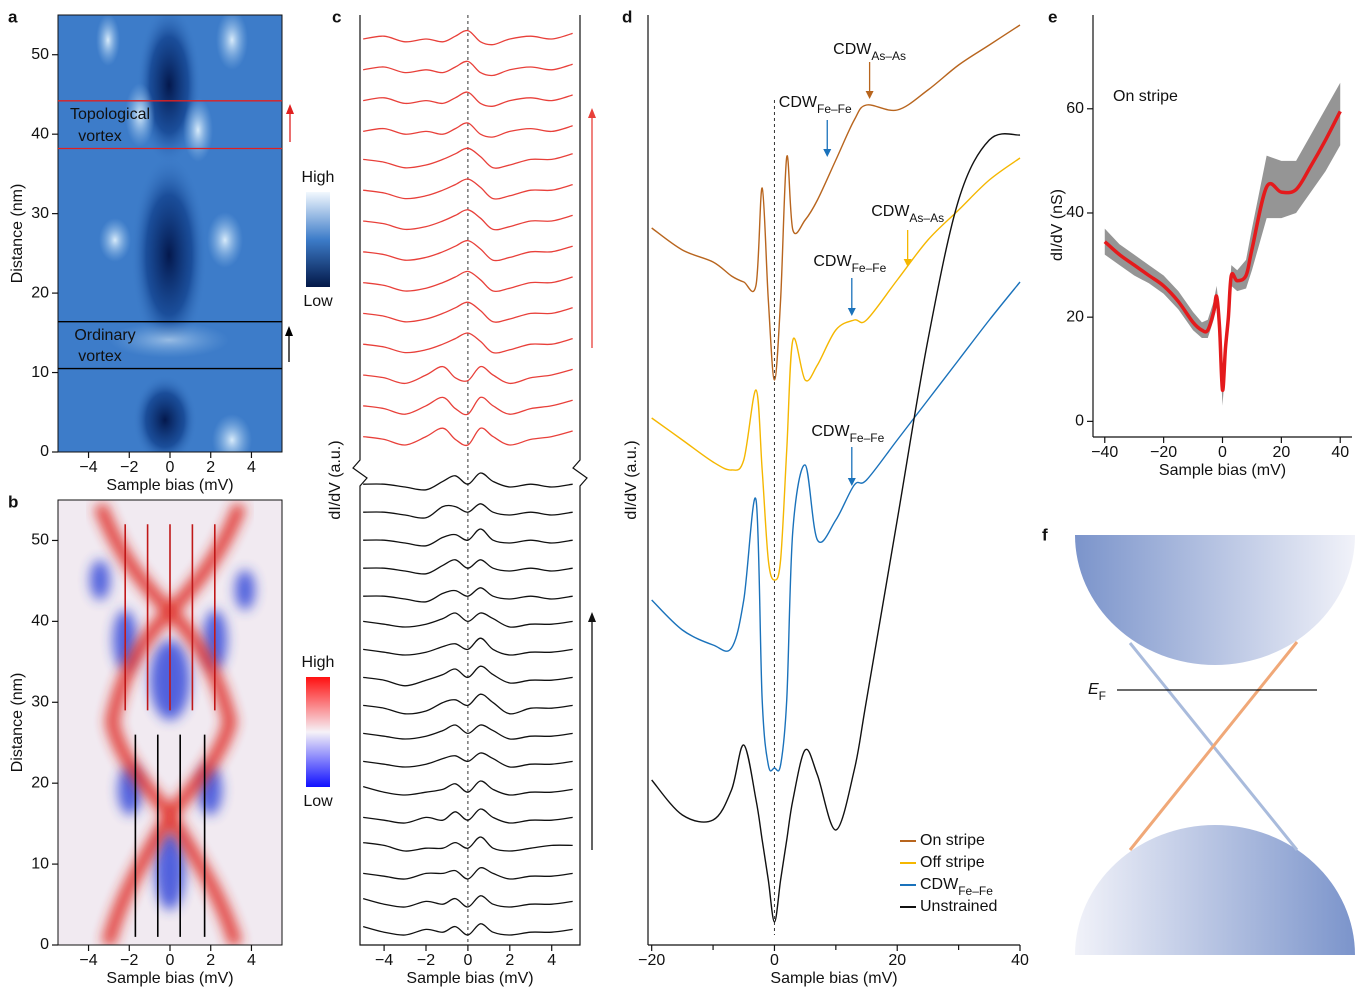 The height and width of the screenshot is (988, 1365). What do you see at coordinates (897, 960) in the screenshot?
I see `x-tick-label: 20` at bounding box center [897, 960].